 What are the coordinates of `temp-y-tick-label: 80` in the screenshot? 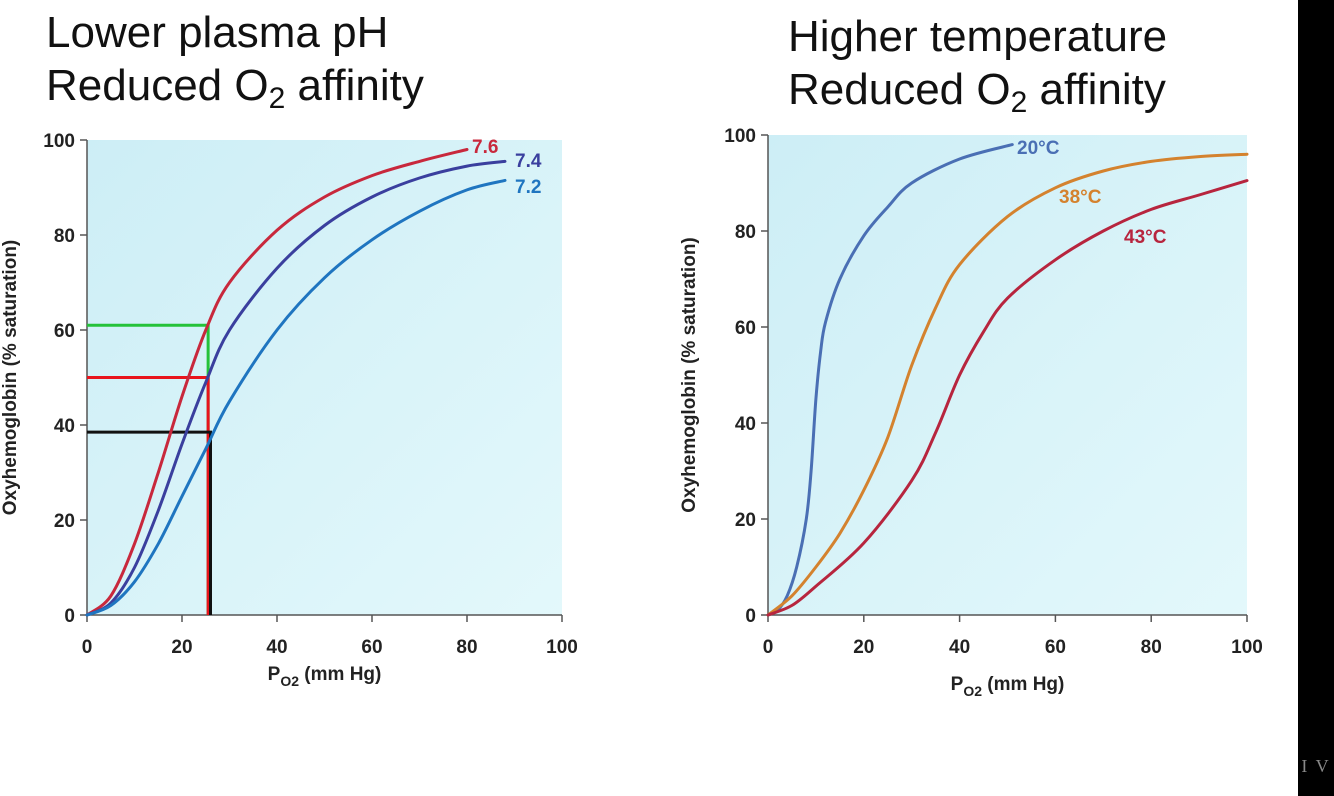 It's located at (745, 232).